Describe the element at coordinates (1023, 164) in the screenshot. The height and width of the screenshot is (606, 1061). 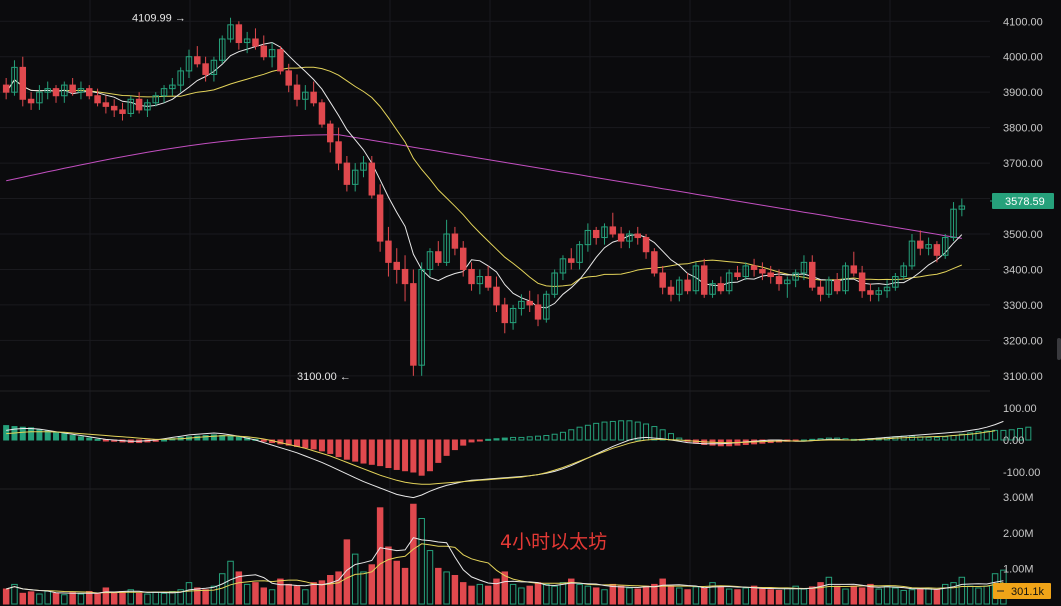
I see `price-tick: 3700.00` at that location.